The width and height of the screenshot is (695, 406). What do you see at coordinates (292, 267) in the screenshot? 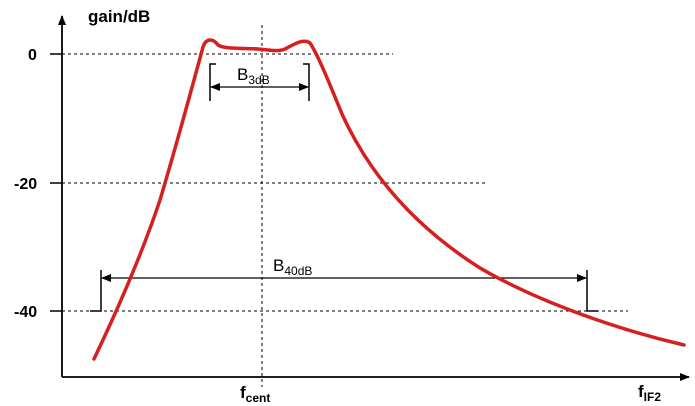
I see `bandwidth-40db-label: B40dB` at bounding box center [292, 267].